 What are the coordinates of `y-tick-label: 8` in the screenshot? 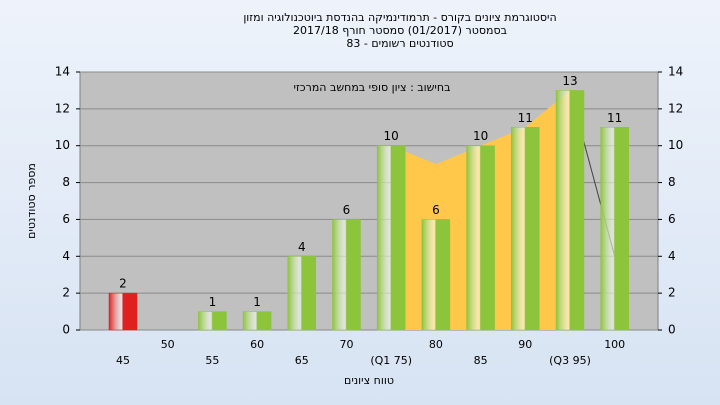 It's located at (66, 182).